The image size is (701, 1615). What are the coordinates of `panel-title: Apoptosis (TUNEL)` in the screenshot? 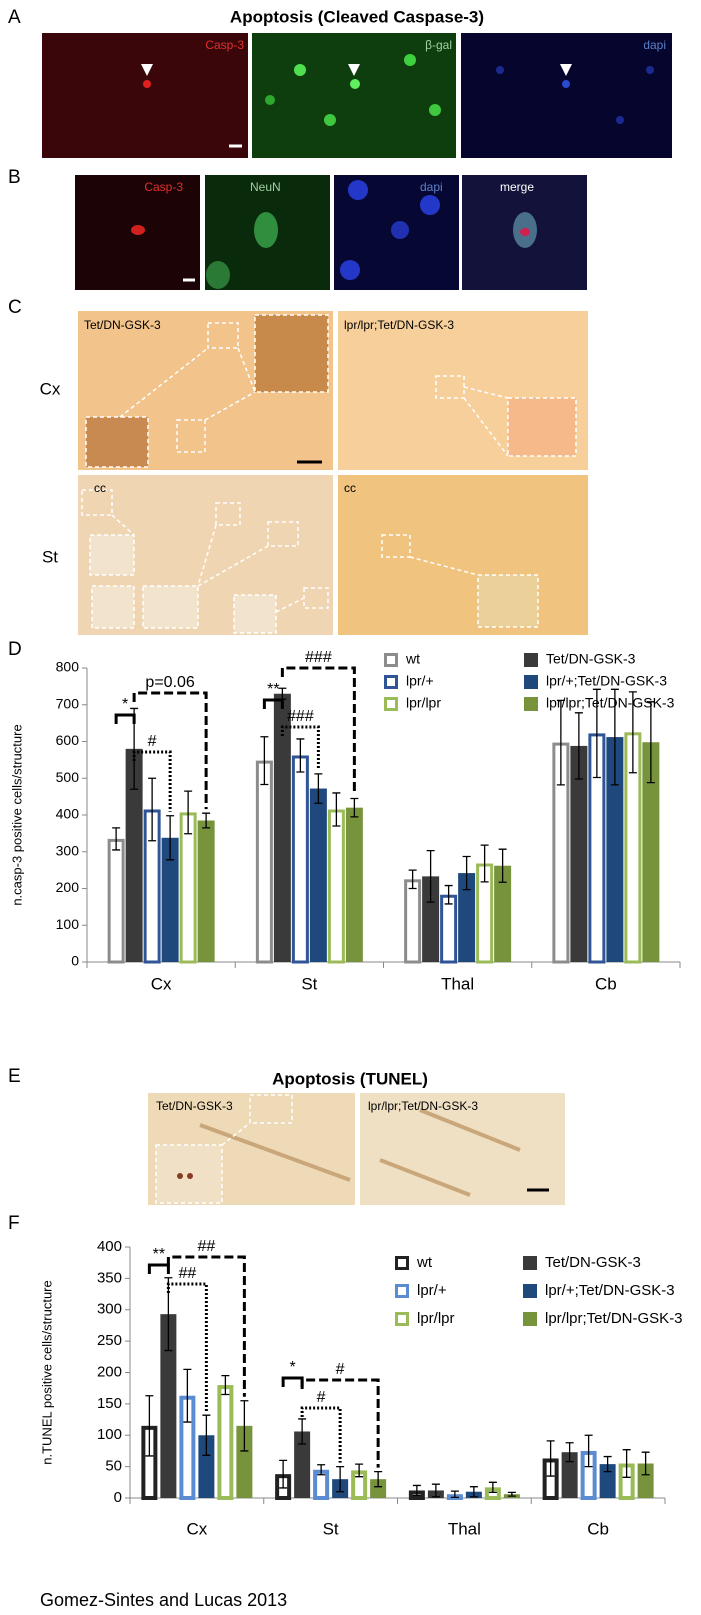 It's located at (350, 1078).